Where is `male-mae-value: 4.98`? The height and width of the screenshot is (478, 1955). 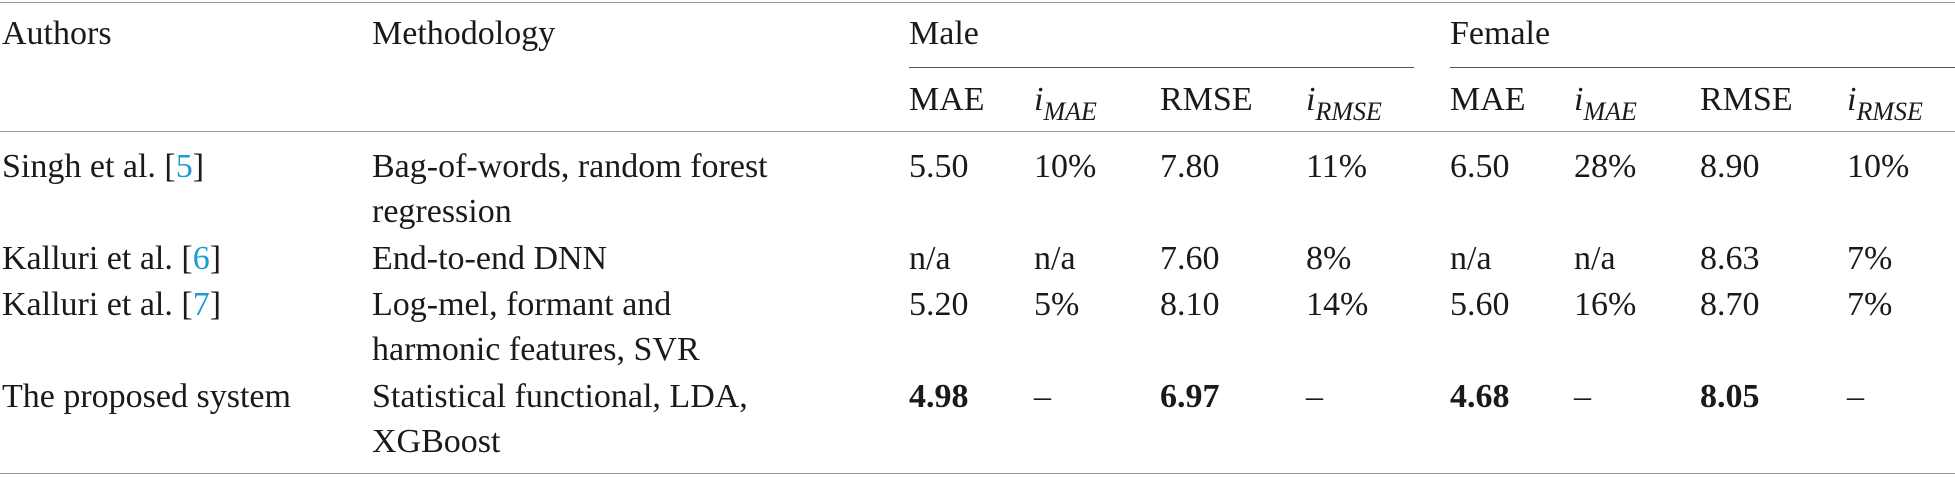 male-mae-value: 4.98 is located at coordinates (939, 396).